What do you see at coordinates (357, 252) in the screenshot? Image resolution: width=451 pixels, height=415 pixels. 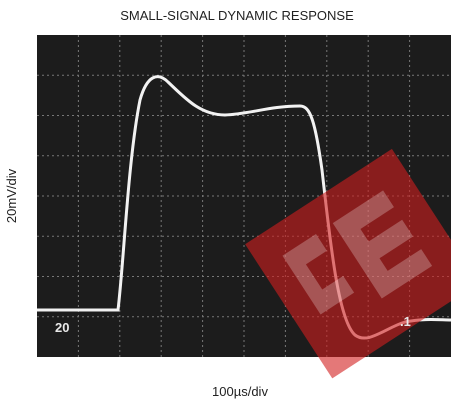 I see `watermark-logo` at bounding box center [357, 252].